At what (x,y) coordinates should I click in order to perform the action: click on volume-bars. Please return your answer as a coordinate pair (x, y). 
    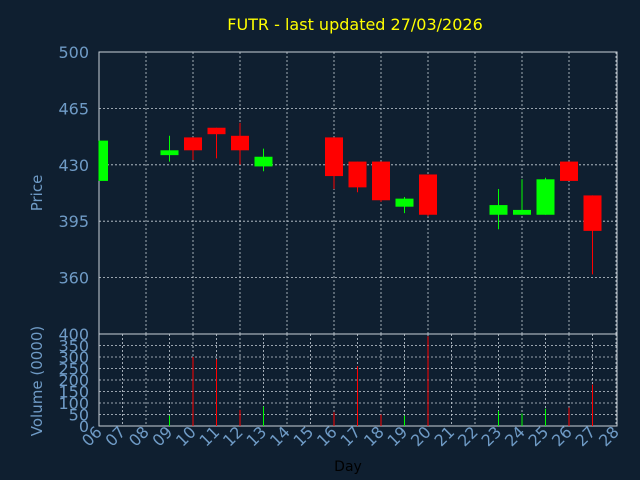
    Looking at the image, I should click on (381, 381).